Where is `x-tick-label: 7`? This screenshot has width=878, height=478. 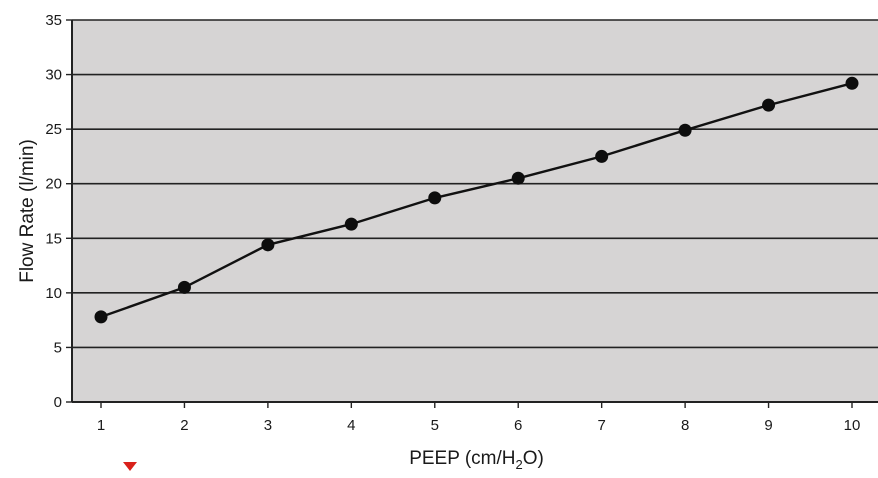 x-tick-label: 7 is located at coordinates (601, 425).